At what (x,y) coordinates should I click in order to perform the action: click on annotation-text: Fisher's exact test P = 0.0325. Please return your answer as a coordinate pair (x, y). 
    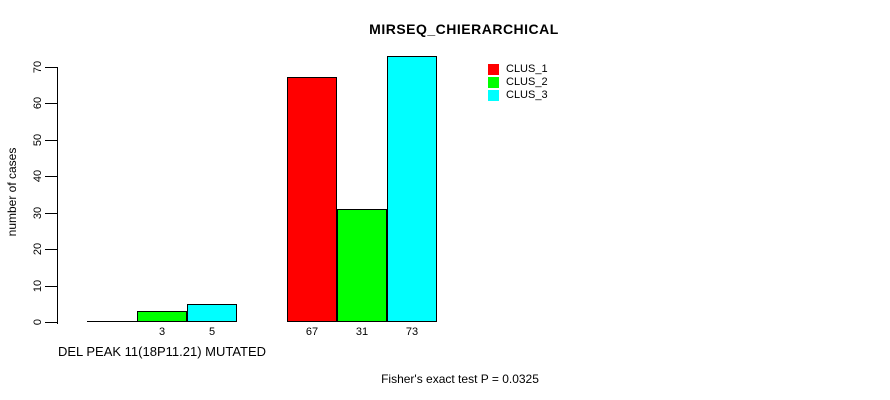
    Looking at the image, I should click on (460, 379).